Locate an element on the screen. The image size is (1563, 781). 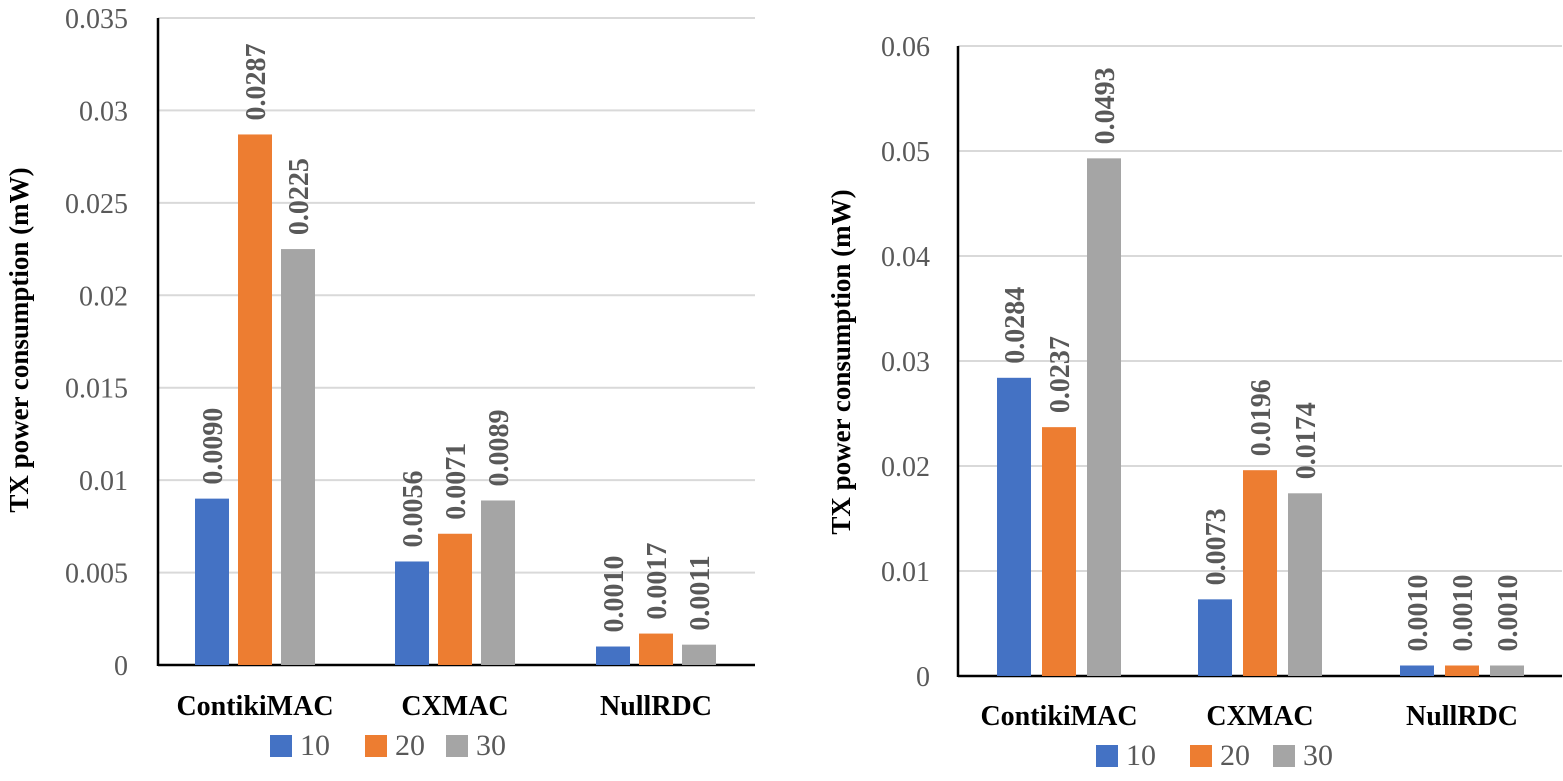
data-label: 0.0017 is located at coordinates (657, 581).